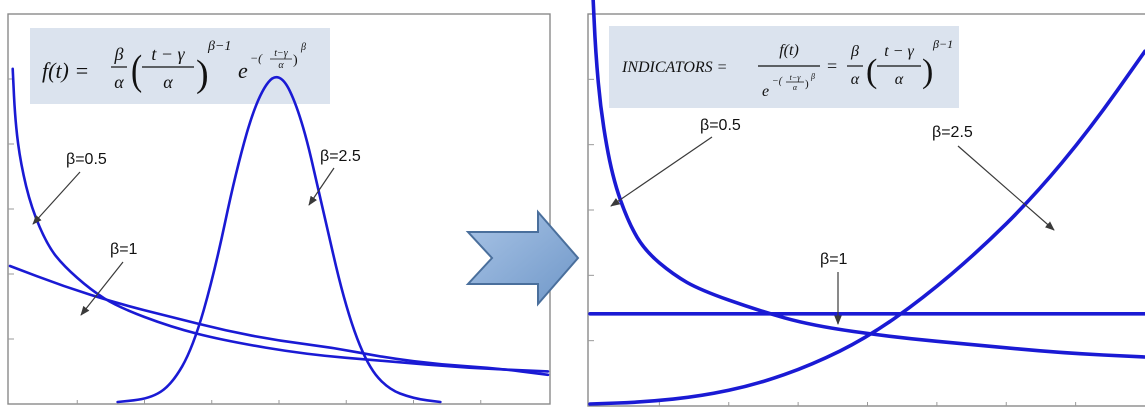  What do you see at coordinates (168, 54) in the screenshot?
I see `left-formula-frac2-num: t − γ` at bounding box center [168, 54].